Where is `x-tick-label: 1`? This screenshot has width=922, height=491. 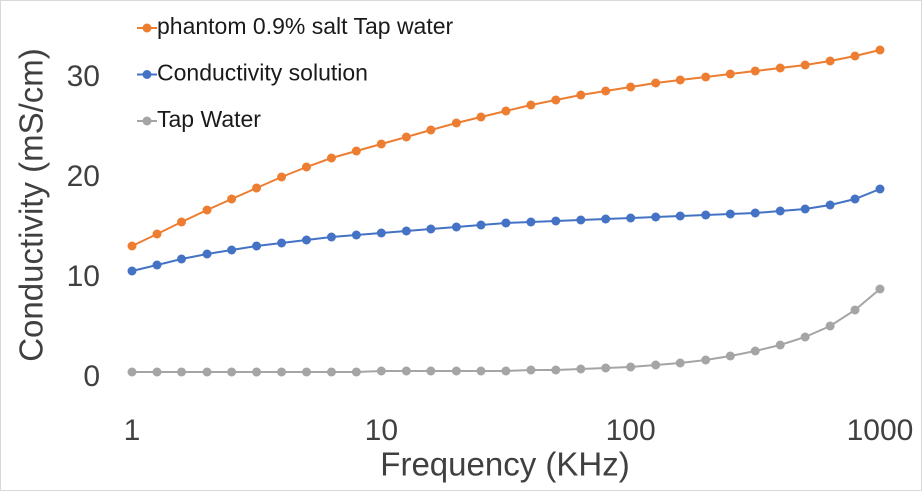 x-tick-label: 1 is located at coordinates (132, 430).